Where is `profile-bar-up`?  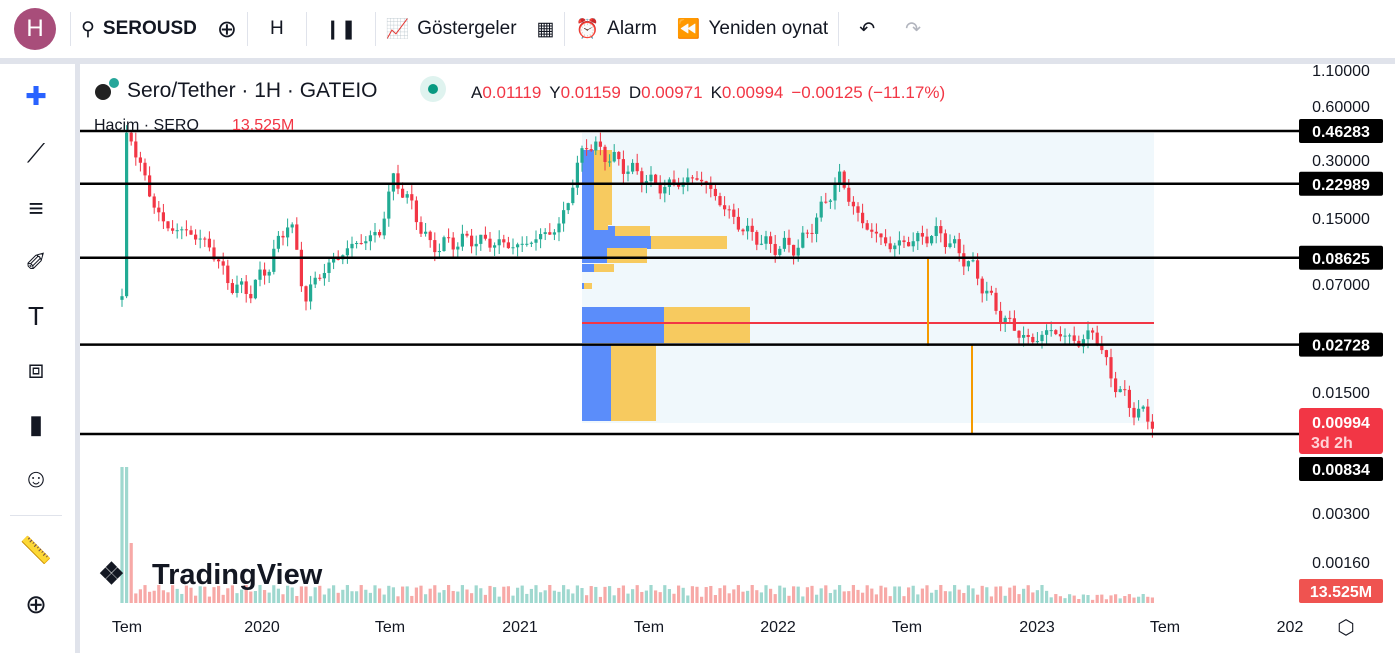
profile-bar-up is located at coordinates (588, 268).